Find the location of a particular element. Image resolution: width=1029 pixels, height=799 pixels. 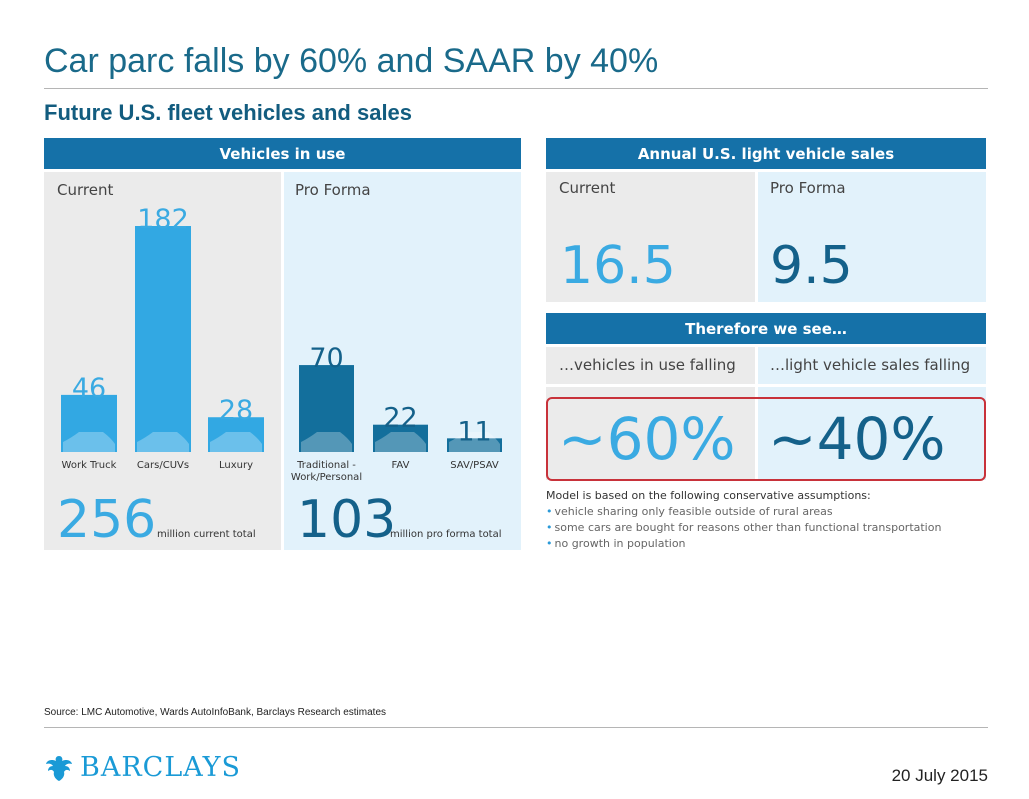

therefore-left-panel is located at coordinates (650, 413).